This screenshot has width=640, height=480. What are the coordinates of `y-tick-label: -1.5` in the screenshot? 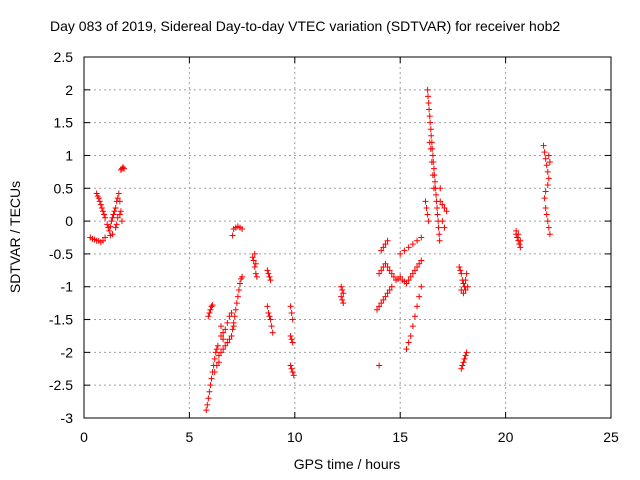 It's located at (61, 320).